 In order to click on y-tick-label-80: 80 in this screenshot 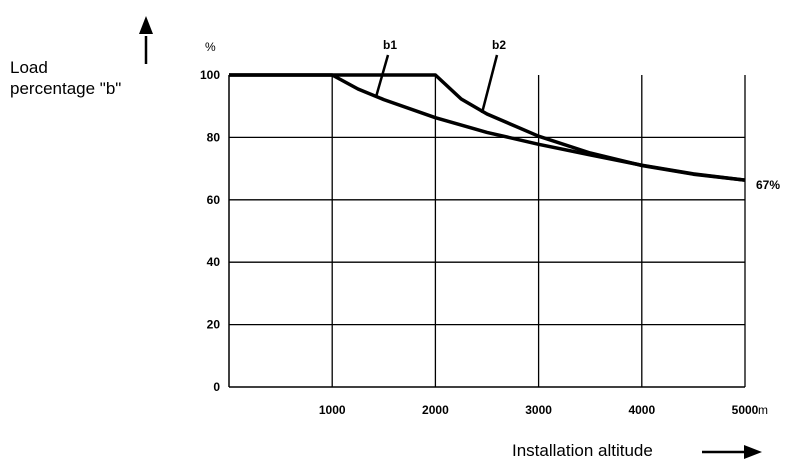, I will do `click(214, 137)`.